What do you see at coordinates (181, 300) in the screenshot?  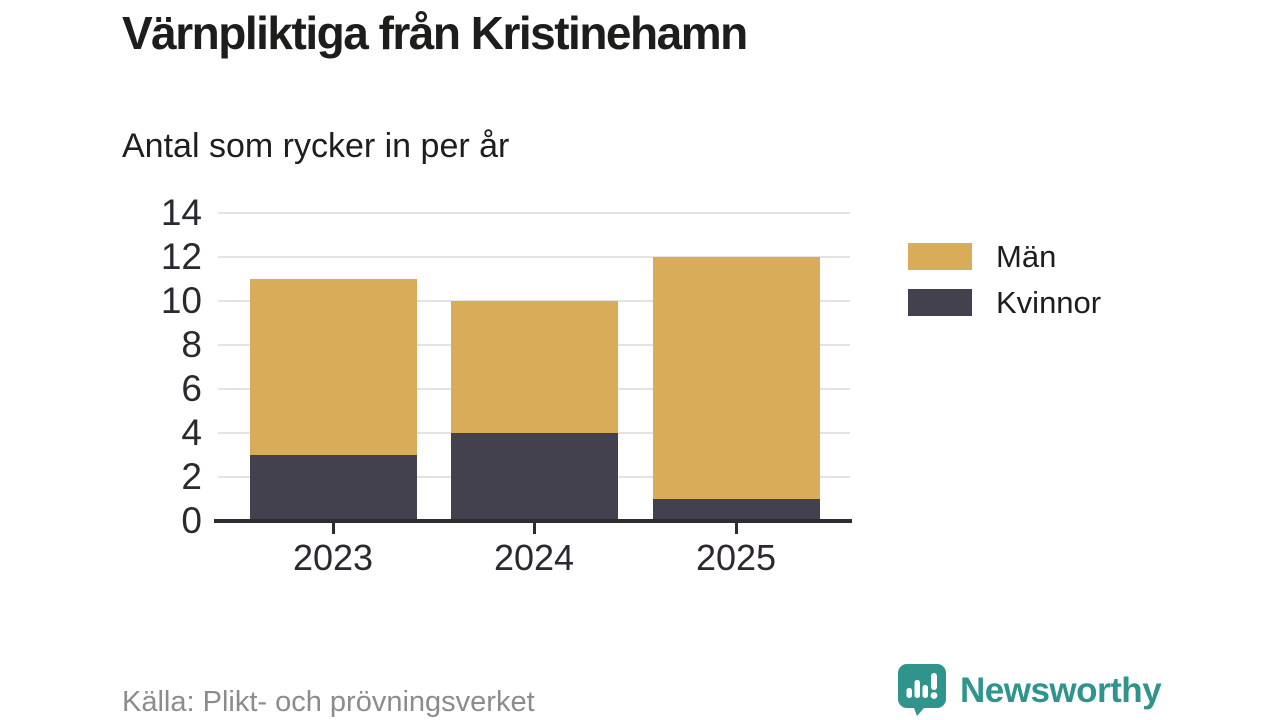 I see `y-axis-tick-label: 10` at bounding box center [181, 300].